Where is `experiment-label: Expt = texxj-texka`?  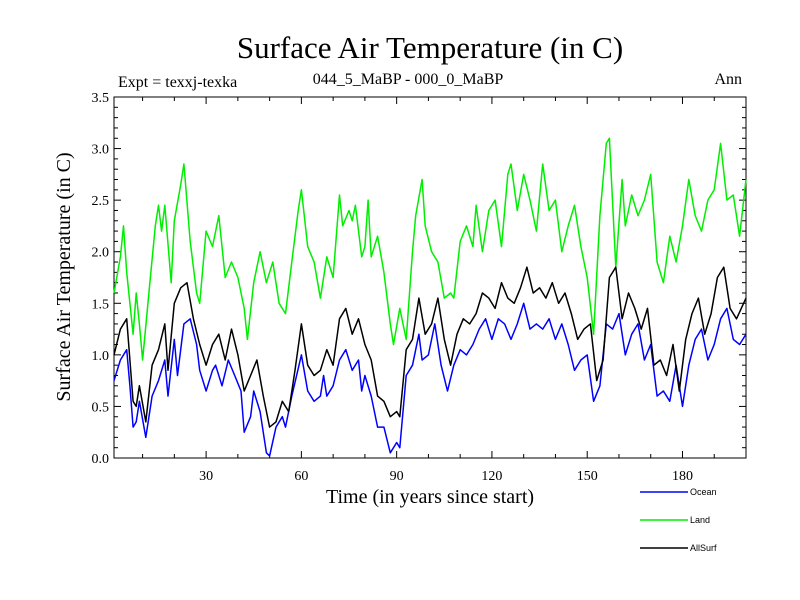
experiment-label: Expt = texxj-texka is located at coordinates (177, 82).